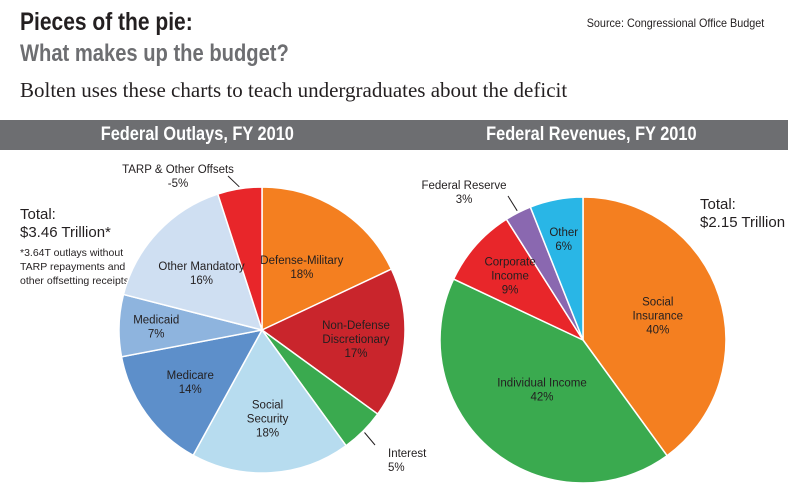  Describe the element at coordinates (556, 268) in the screenshot. I see `pie-slice-other` at that location.